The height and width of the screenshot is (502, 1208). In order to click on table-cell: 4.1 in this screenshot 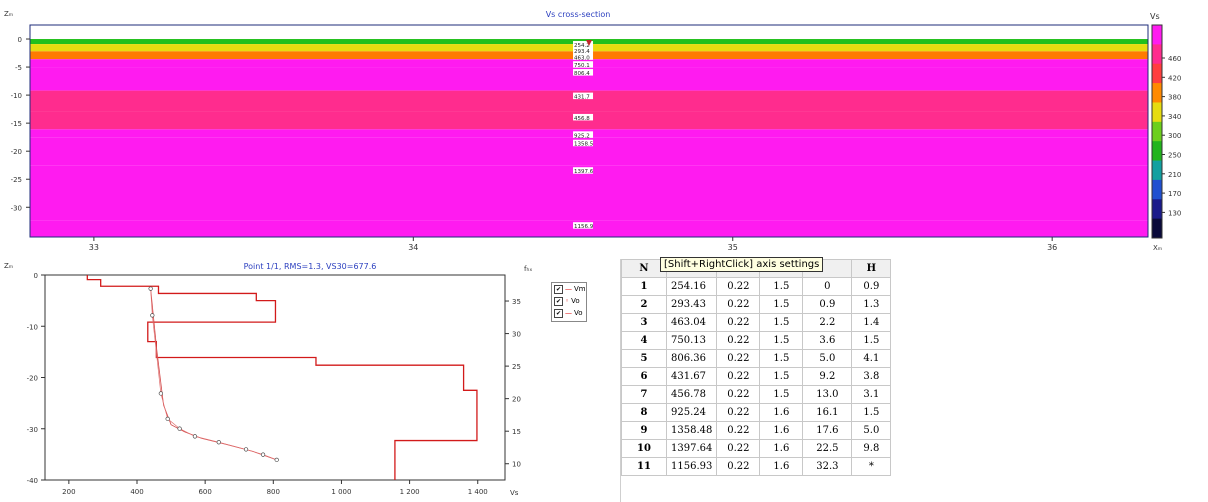, I will do `click(871, 358)`.